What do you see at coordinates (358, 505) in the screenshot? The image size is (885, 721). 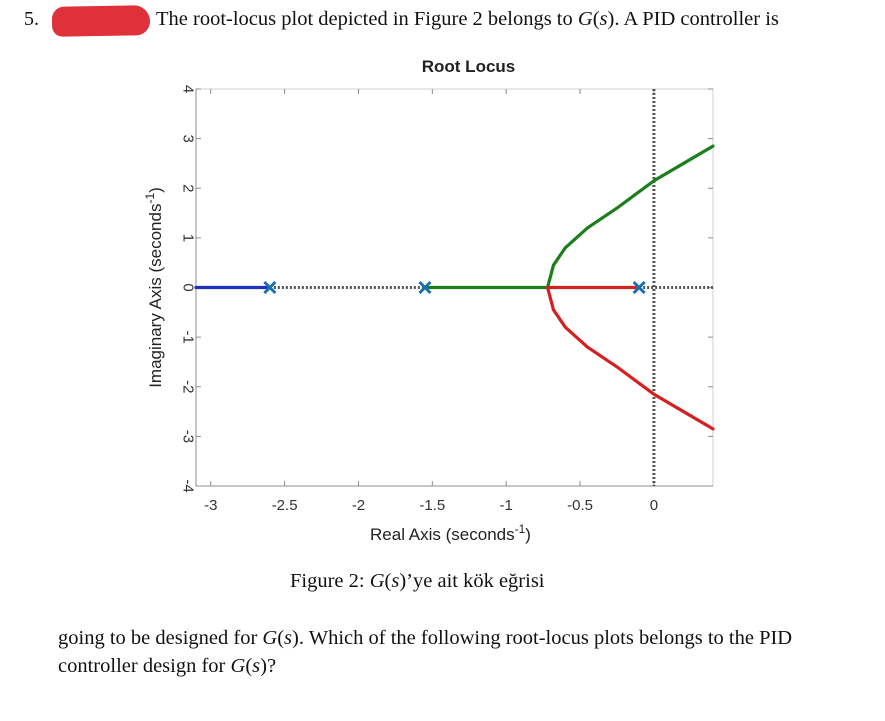 I see `x-tick-label: -2` at bounding box center [358, 505].